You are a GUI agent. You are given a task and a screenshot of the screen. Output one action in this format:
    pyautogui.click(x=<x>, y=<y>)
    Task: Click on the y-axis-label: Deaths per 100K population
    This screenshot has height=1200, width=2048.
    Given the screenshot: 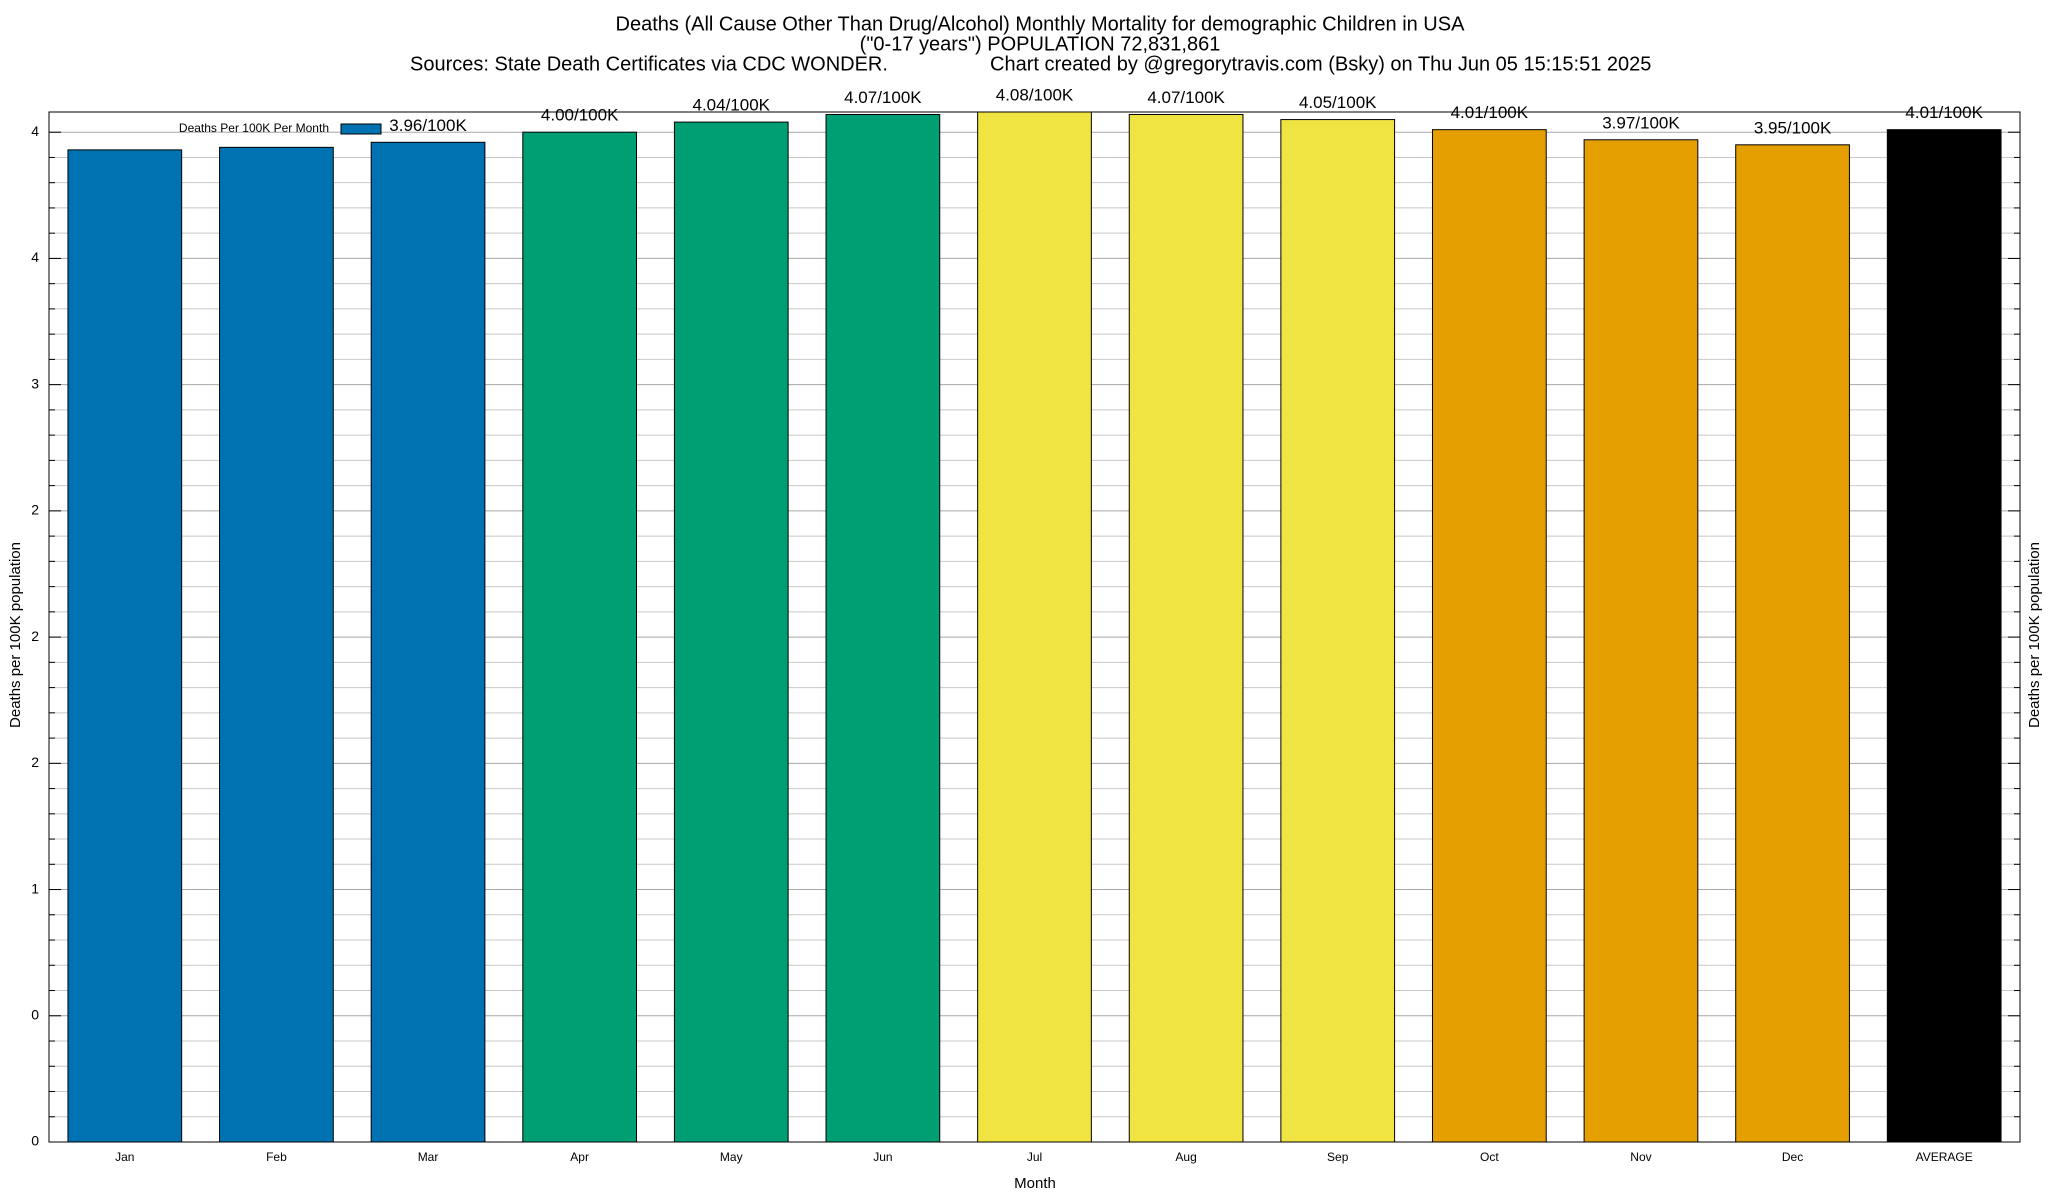 What is the action you would take?
    pyautogui.click(x=15, y=635)
    